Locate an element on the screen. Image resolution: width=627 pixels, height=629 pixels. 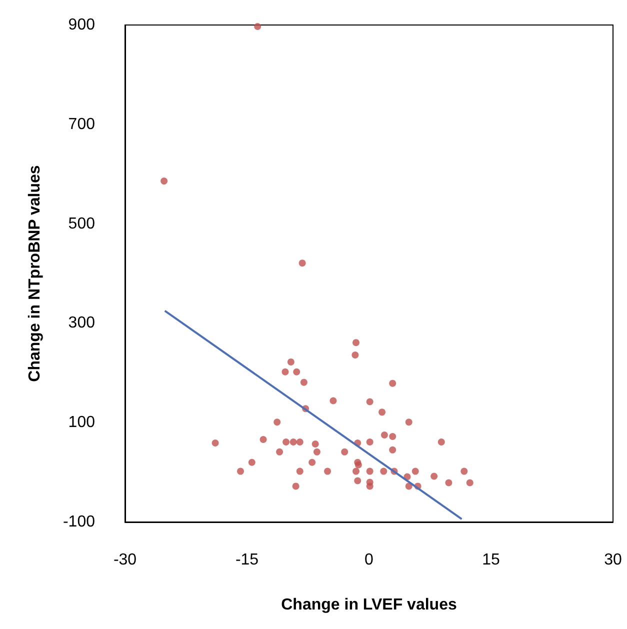
x-tick-label: 0 is located at coordinates (369, 560).